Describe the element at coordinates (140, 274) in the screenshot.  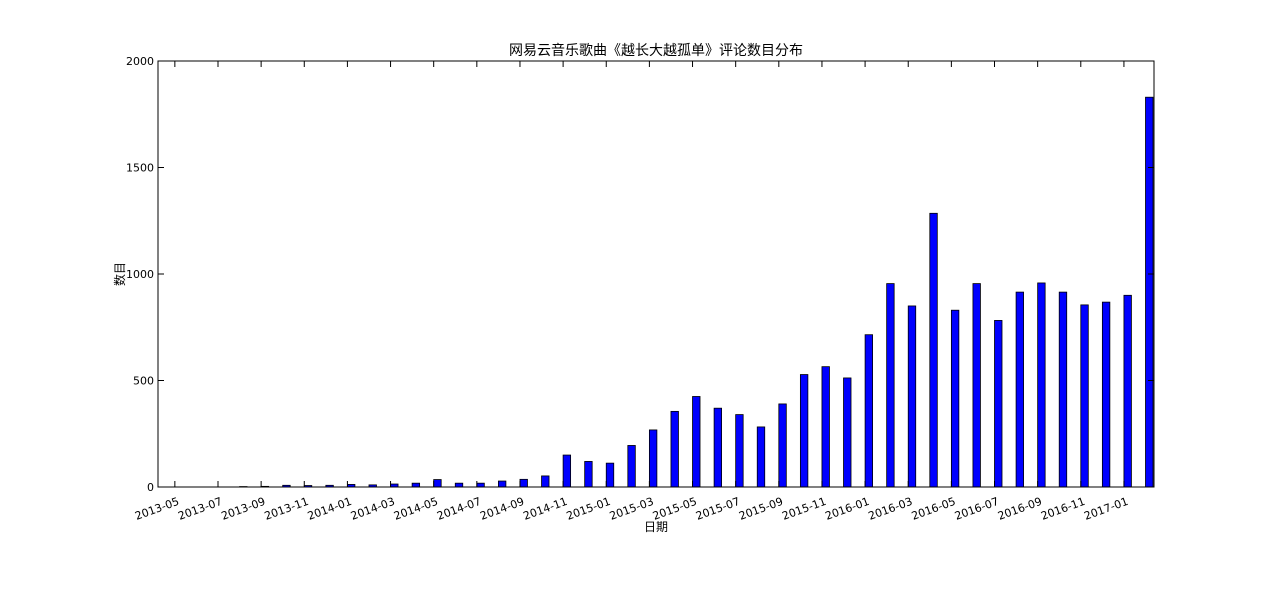
I see `y-tick-label: 1000` at that location.